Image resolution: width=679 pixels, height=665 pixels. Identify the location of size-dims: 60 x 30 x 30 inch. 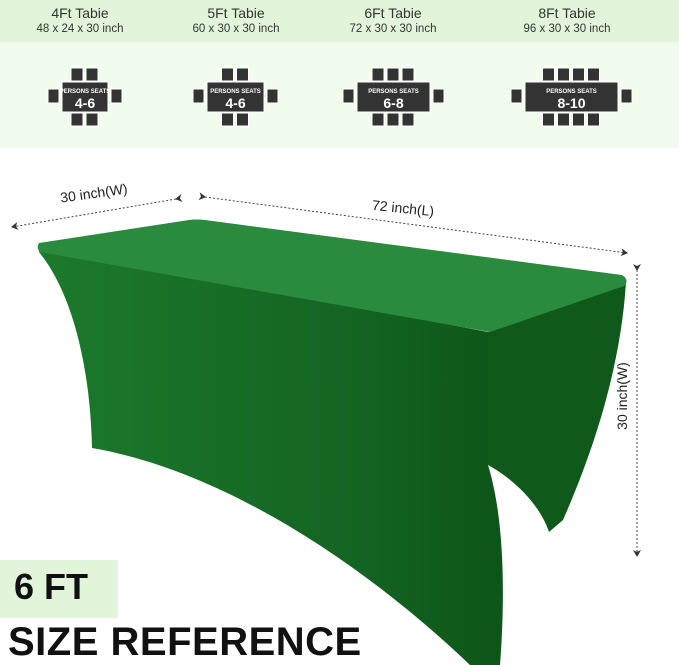
(236, 29).